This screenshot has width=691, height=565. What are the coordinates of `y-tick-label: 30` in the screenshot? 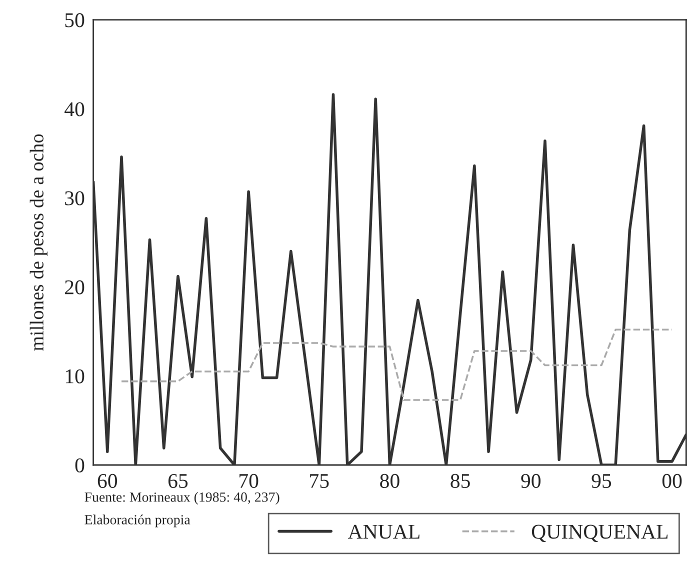 It's located at (74, 198).